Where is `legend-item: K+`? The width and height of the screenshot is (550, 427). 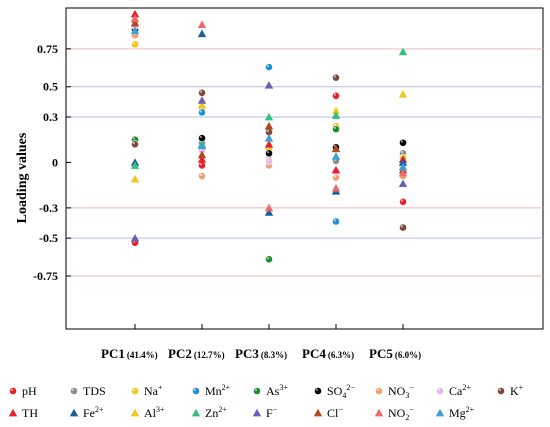
legend-item: K+ is located at coordinates (510, 390).